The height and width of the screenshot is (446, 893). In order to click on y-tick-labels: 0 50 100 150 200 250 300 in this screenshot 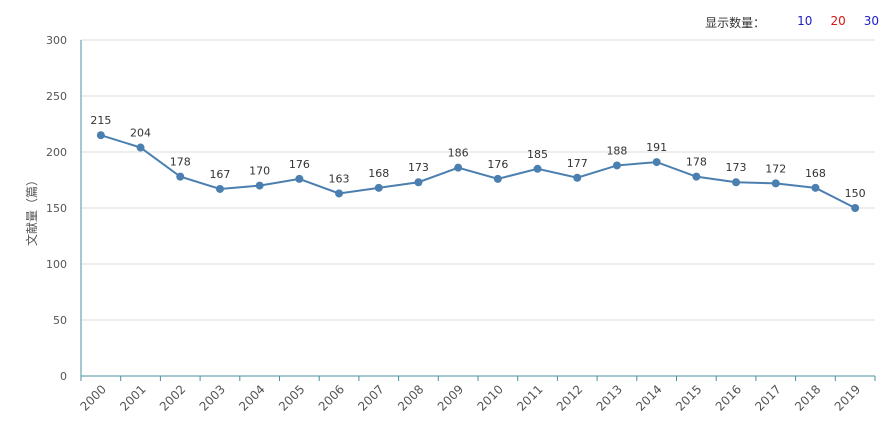, I will do `click(56, 208)`.